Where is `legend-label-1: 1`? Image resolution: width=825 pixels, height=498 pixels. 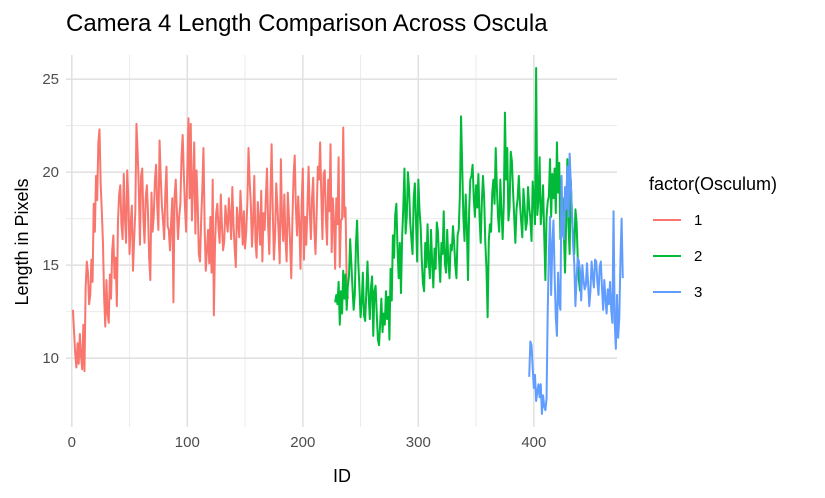 legend-label-1: 1 is located at coordinates (698, 220).